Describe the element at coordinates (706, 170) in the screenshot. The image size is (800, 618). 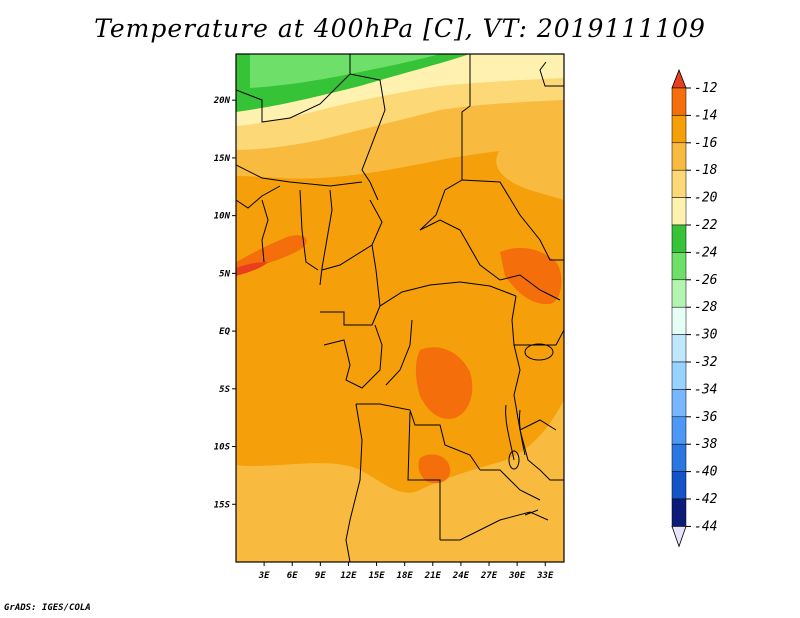
I see `colorbar-label: -18` at that location.